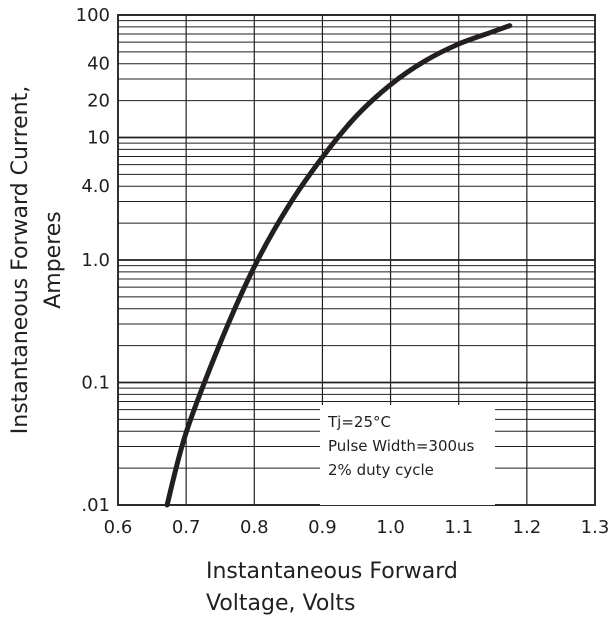 The width and height of the screenshot is (608, 622). Describe the element at coordinates (401, 446) in the screenshot. I see `annotation-text: Pulse Width=300us` at that location.